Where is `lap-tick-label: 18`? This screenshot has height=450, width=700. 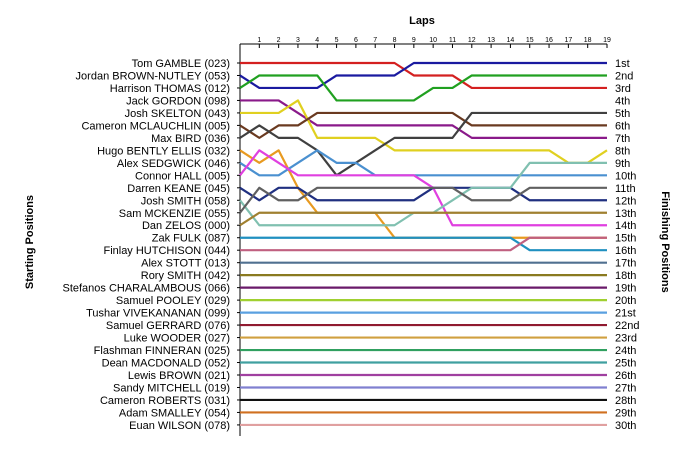
lap-tick-label: 18 is located at coordinates (588, 40).